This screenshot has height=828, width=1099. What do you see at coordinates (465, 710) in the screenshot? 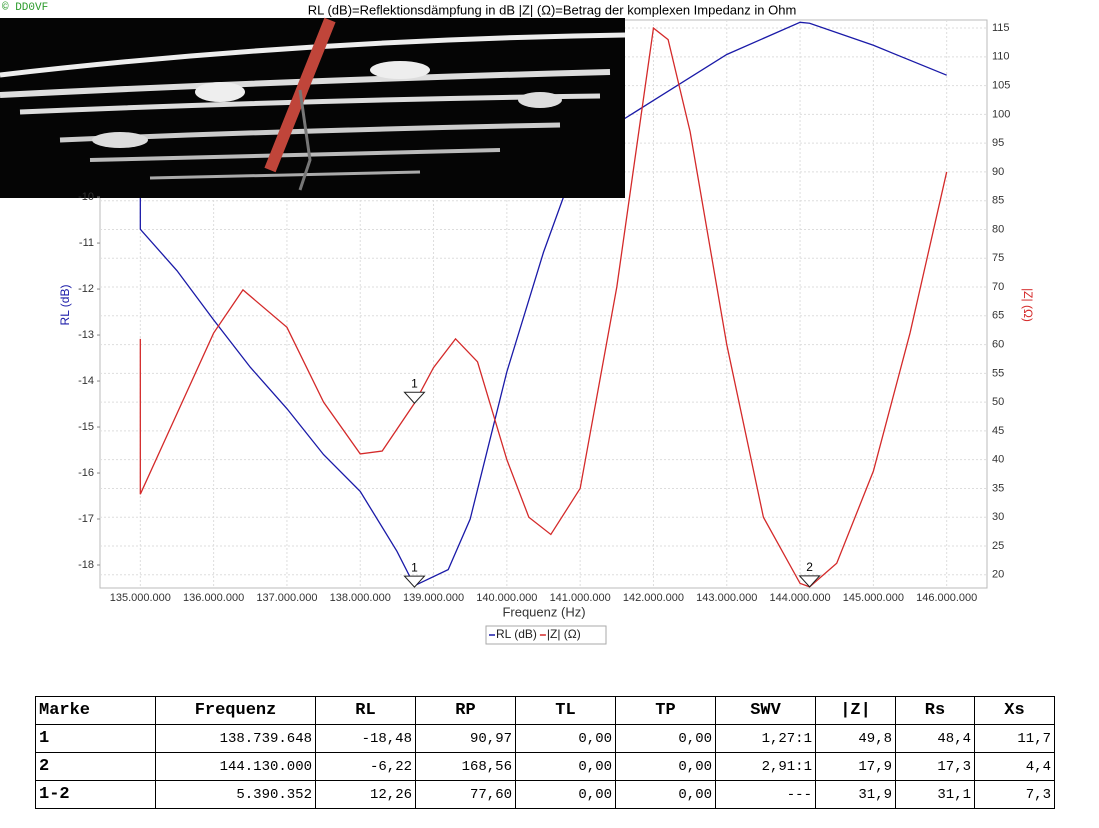
I see `column-header: RP` at bounding box center [465, 710].